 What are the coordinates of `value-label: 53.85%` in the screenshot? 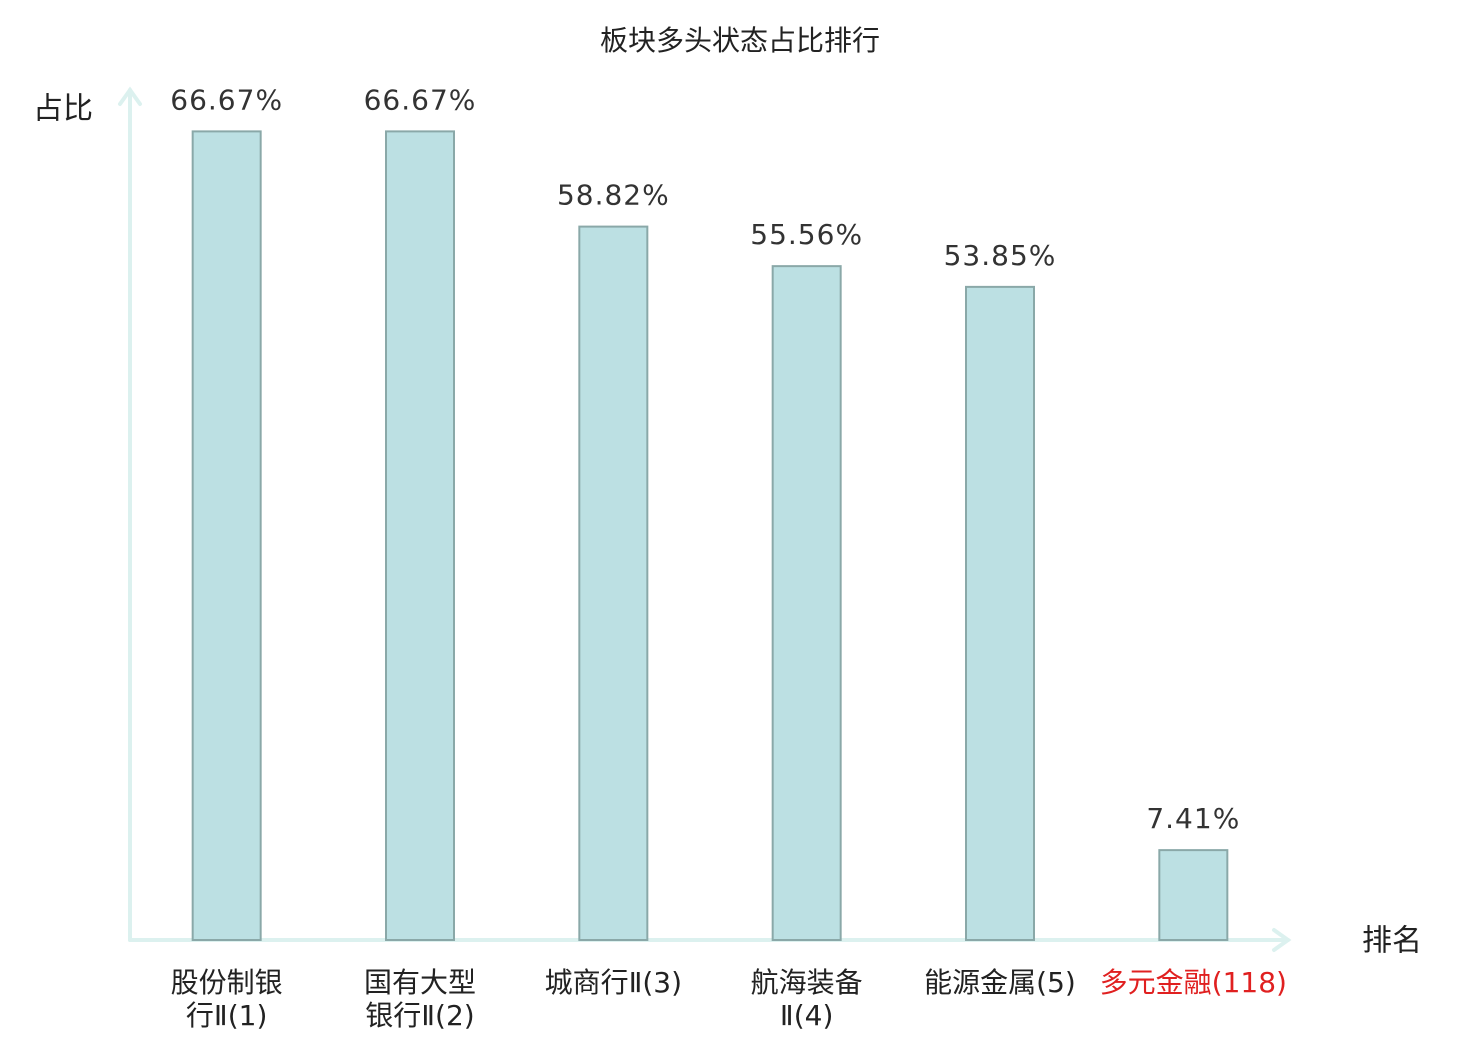 It's located at (1000, 255).